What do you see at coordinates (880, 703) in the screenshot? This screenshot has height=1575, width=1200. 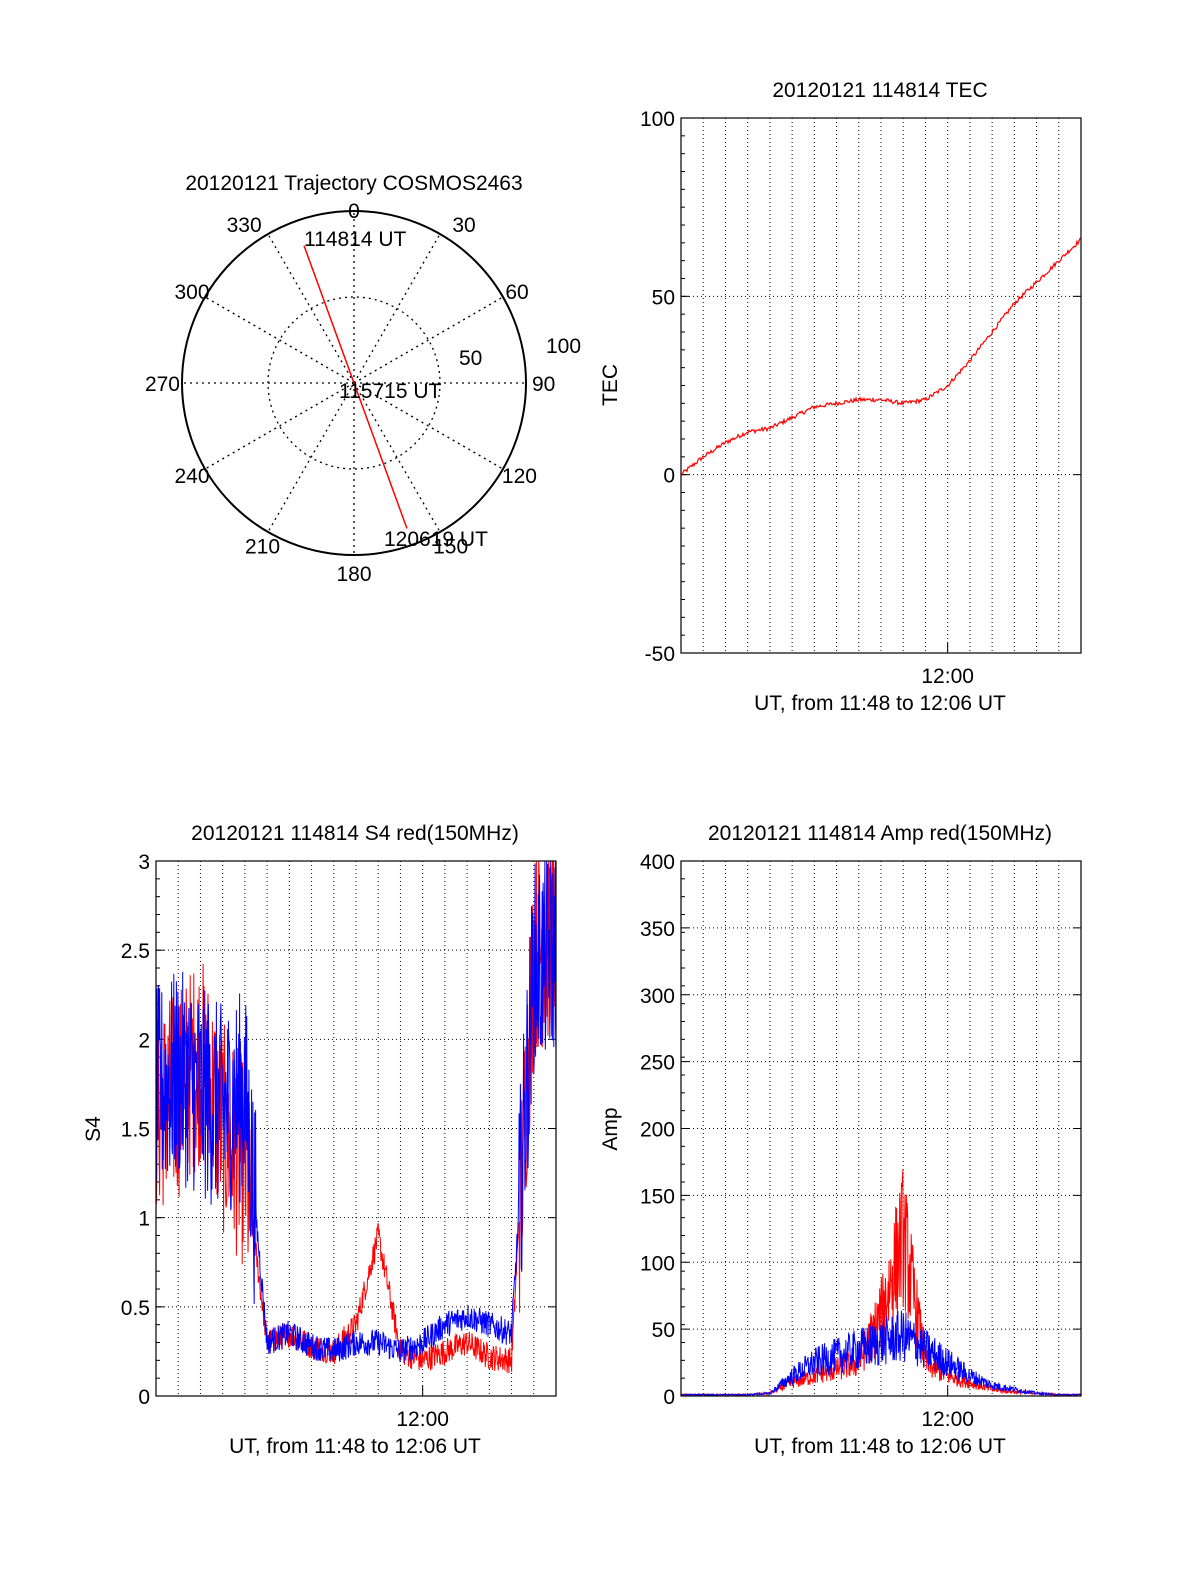 I see `tec-xlabel: UT, from 11:48 to 12:06 UT` at bounding box center [880, 703].